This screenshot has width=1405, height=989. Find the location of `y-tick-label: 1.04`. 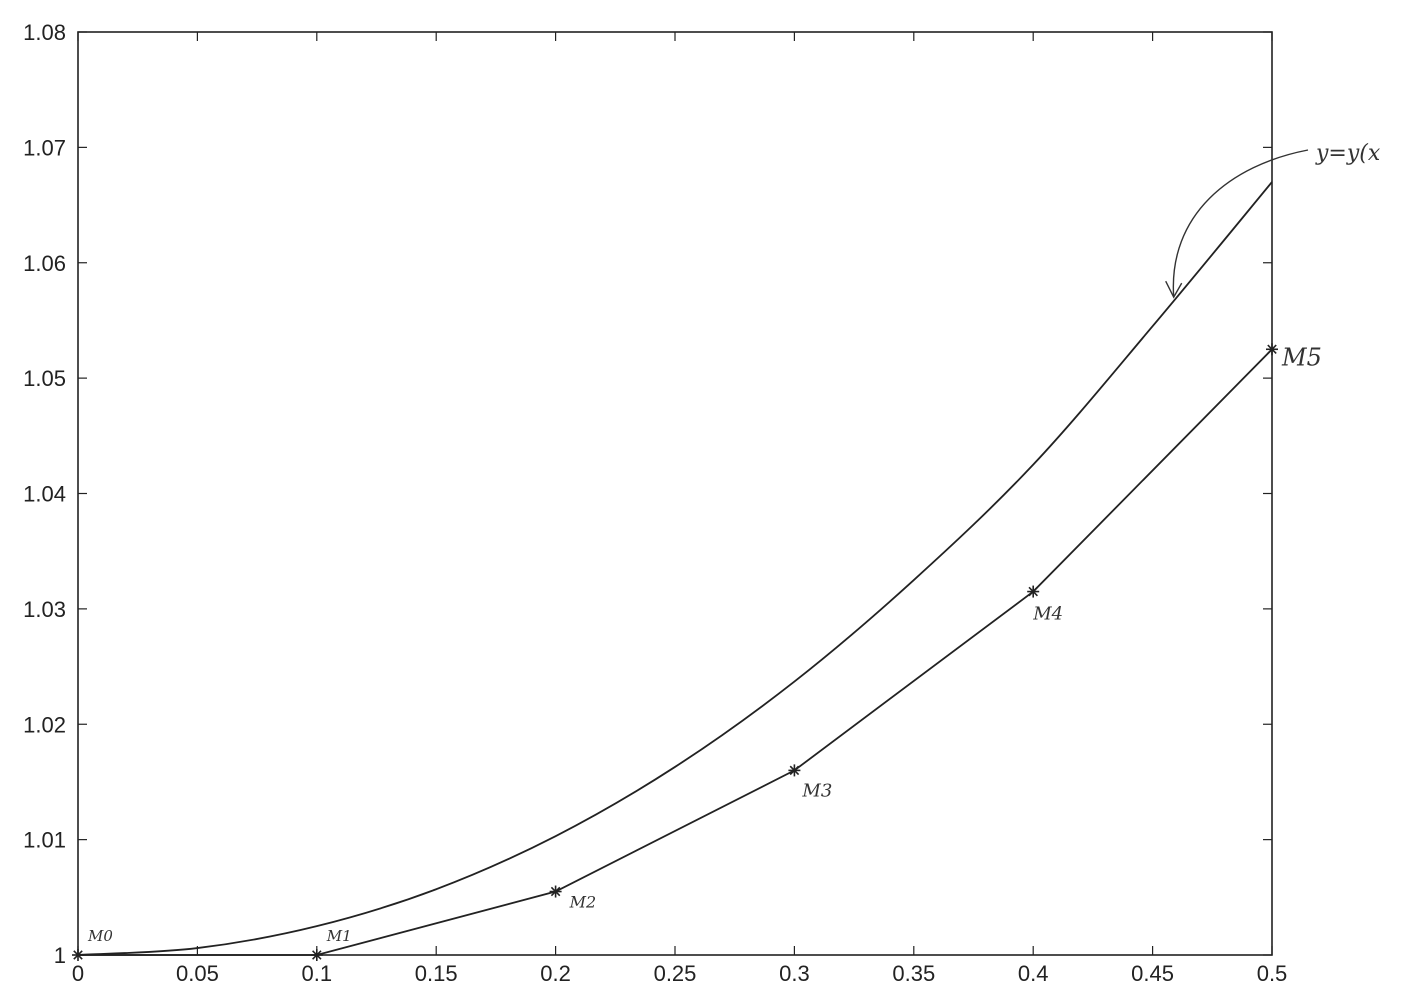

y-tick-label: 1.04 is located at coordinates (44, 494).